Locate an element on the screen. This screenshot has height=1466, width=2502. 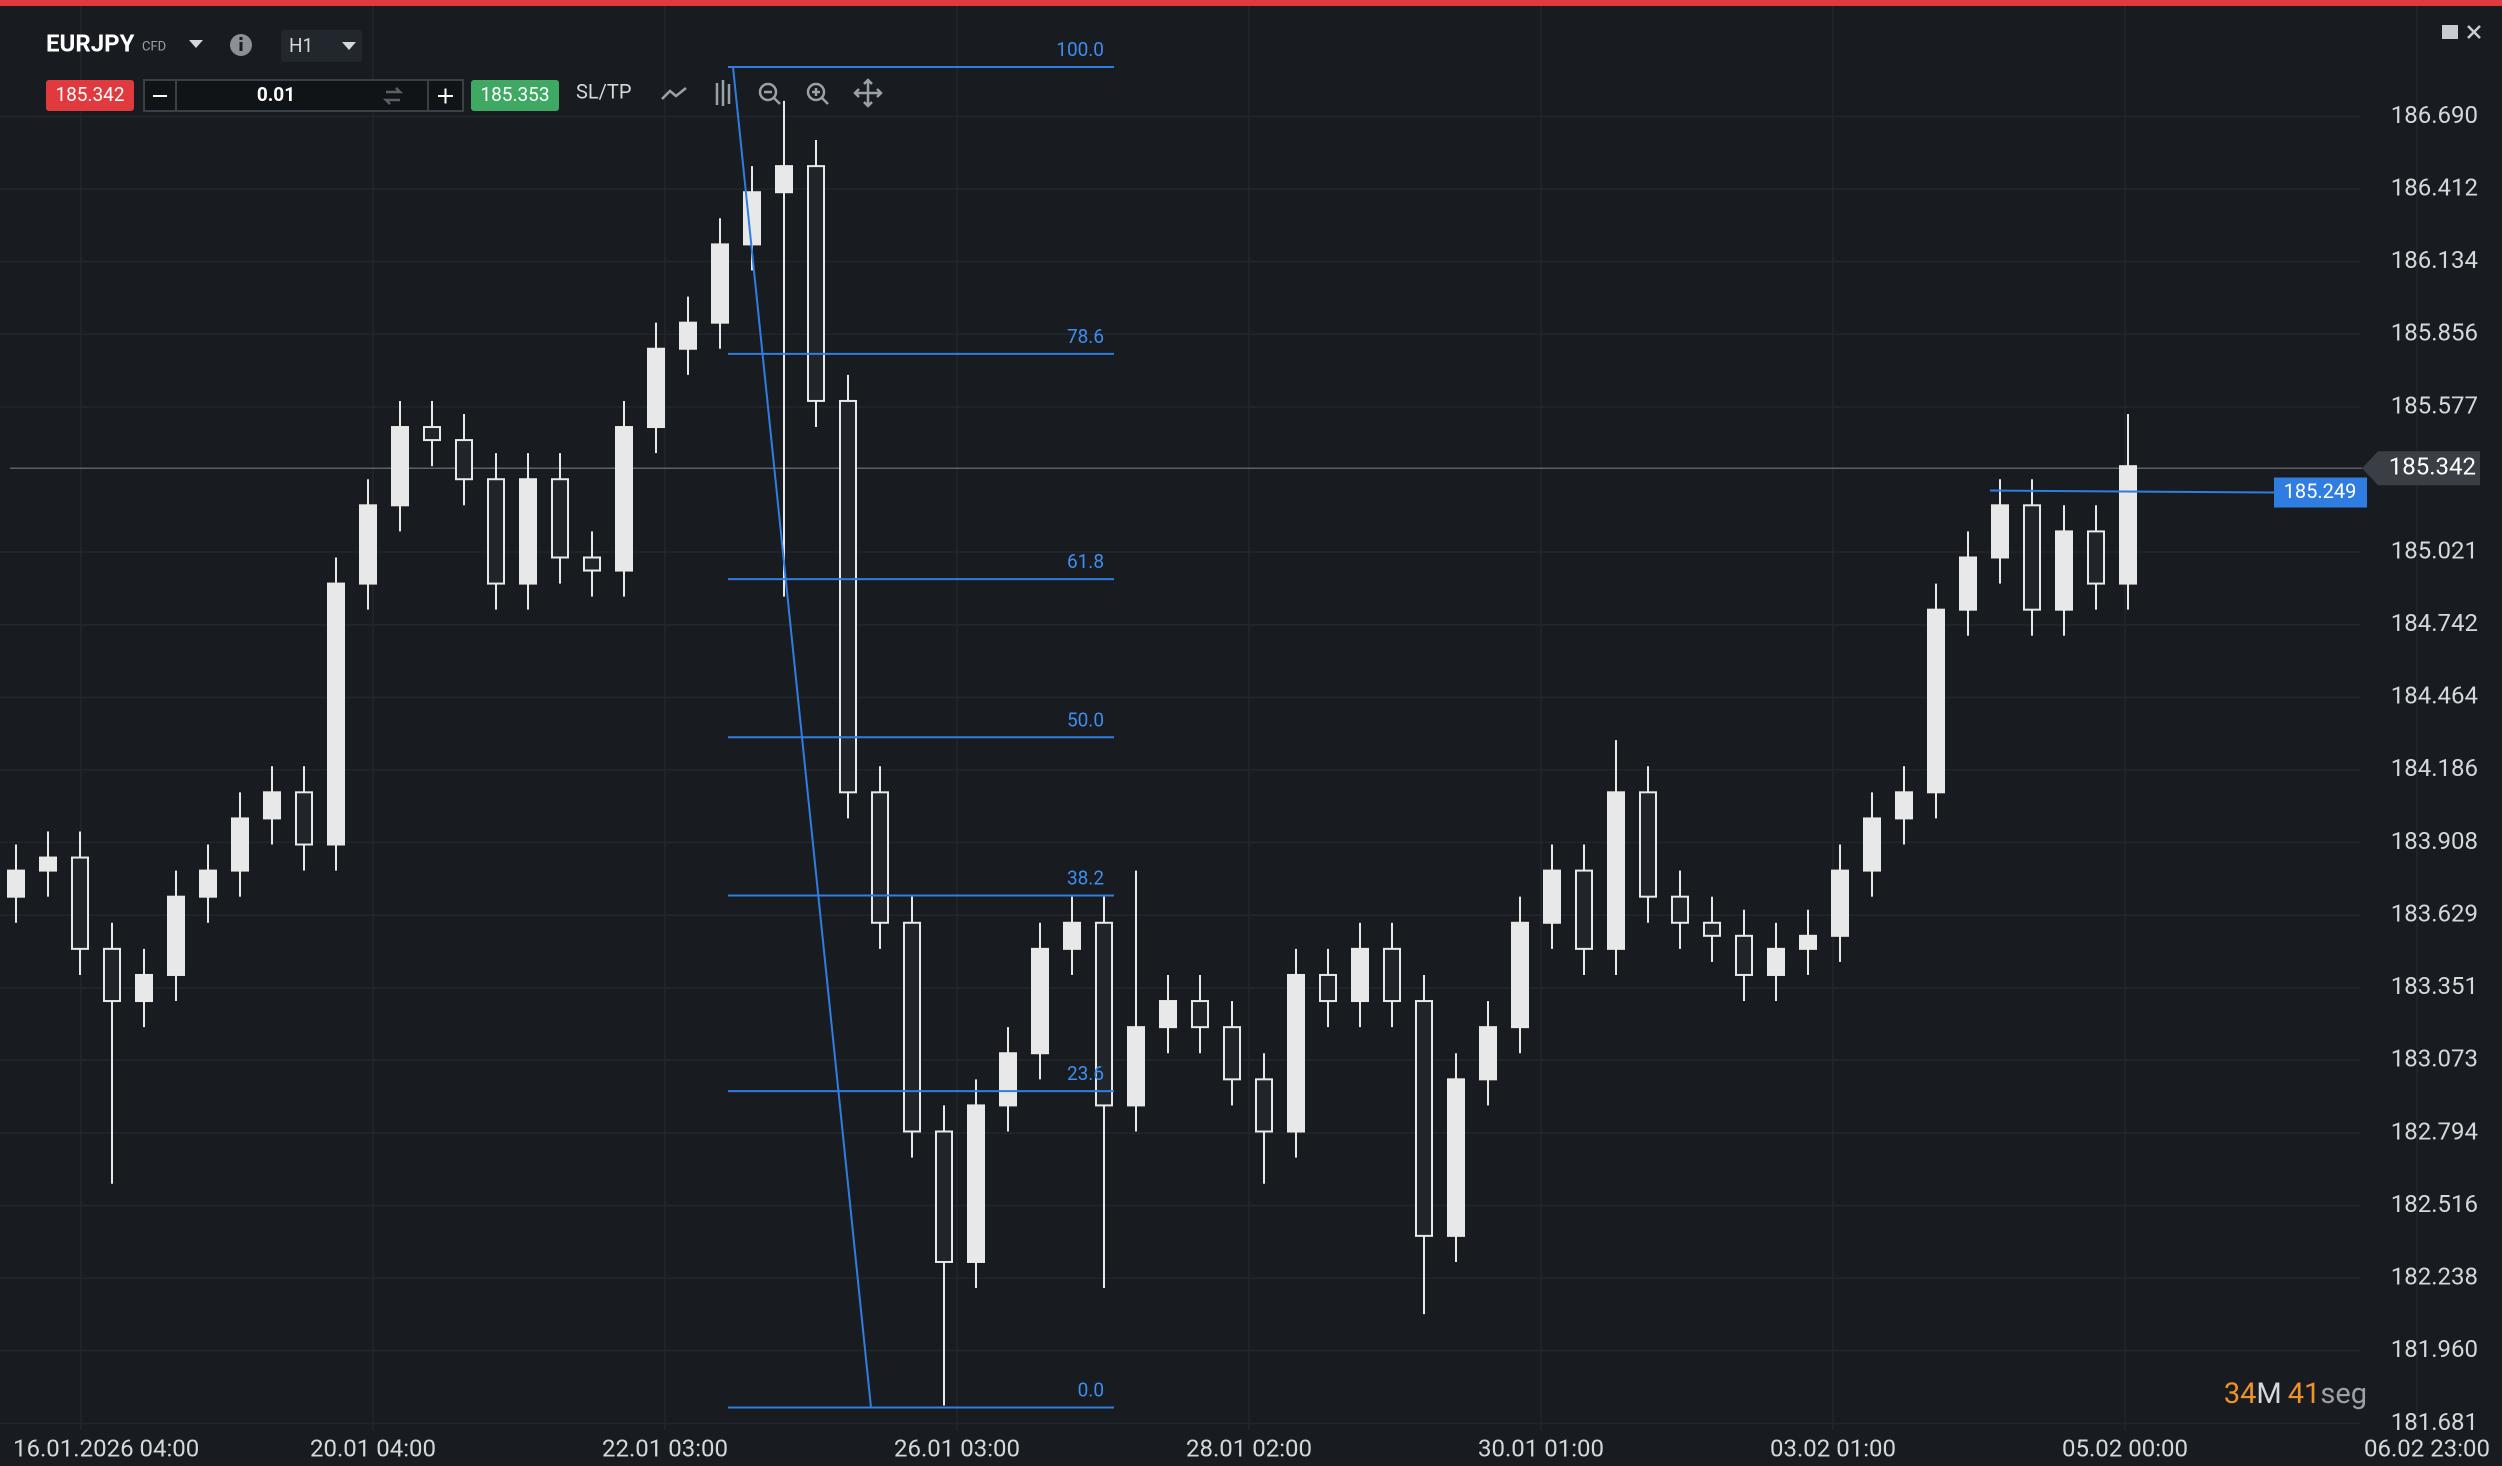
order-line is located at coordinates (2132, 491).